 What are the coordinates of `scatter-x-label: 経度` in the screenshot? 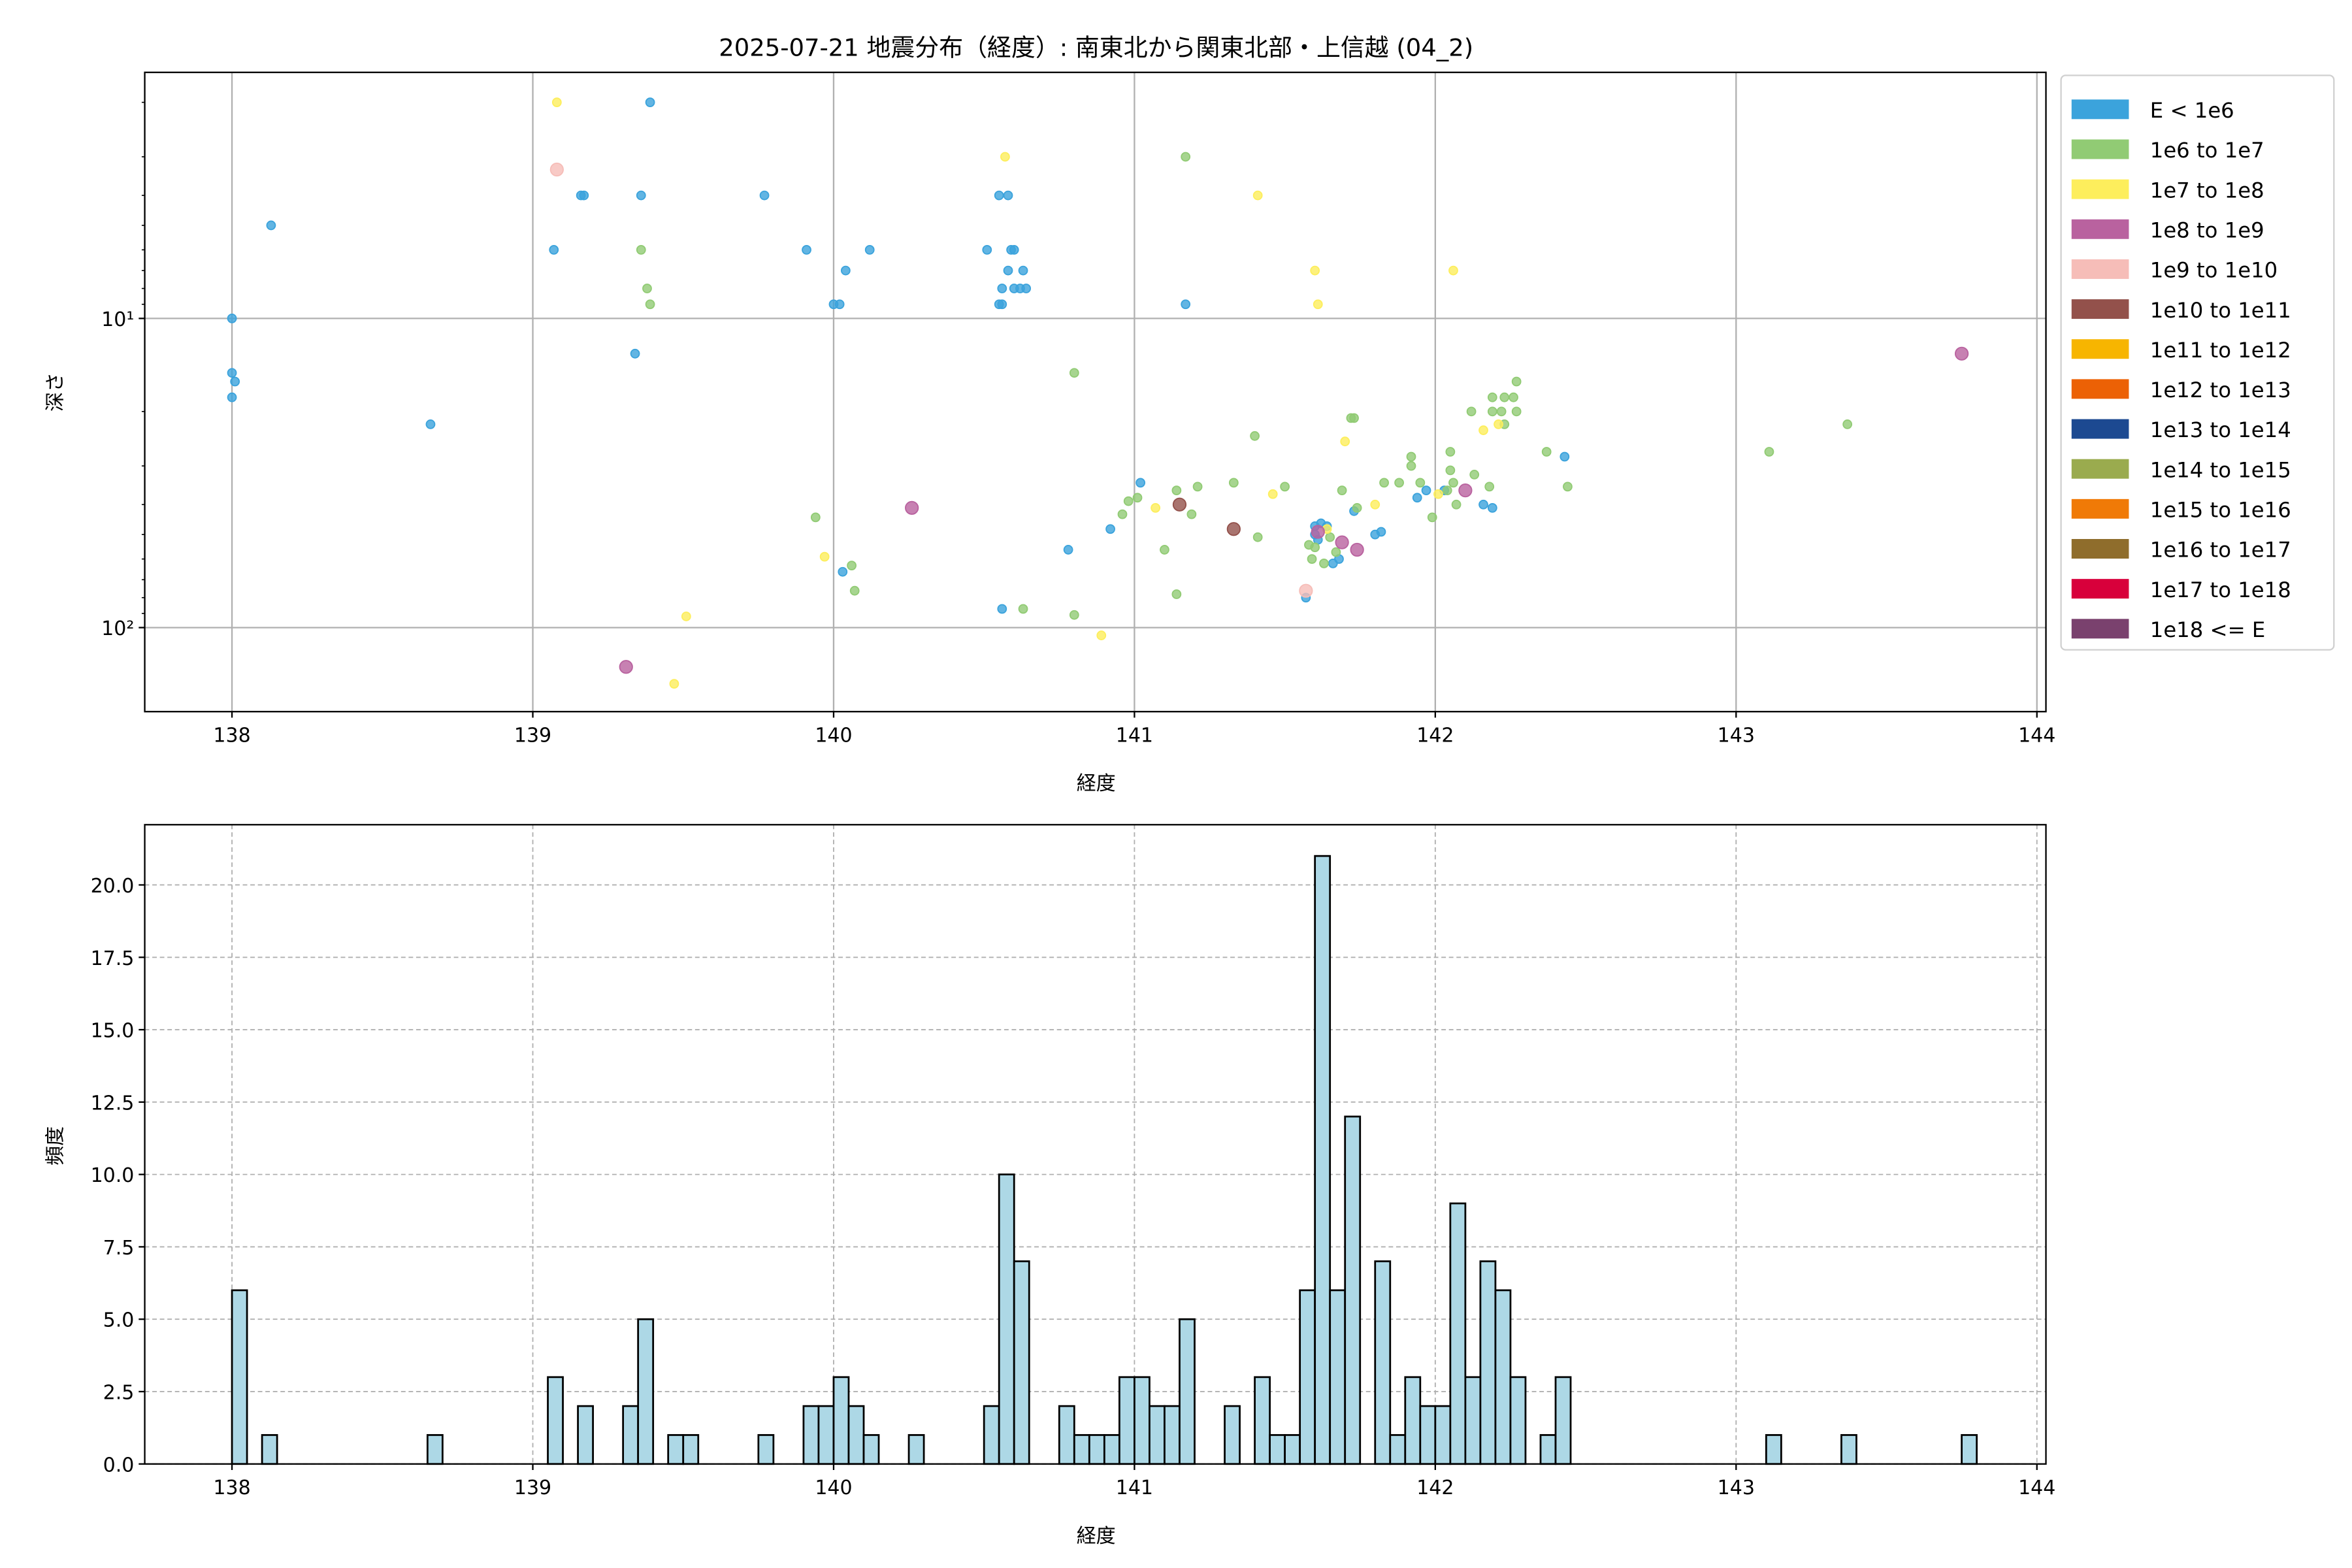 It's located at (1096, 783).